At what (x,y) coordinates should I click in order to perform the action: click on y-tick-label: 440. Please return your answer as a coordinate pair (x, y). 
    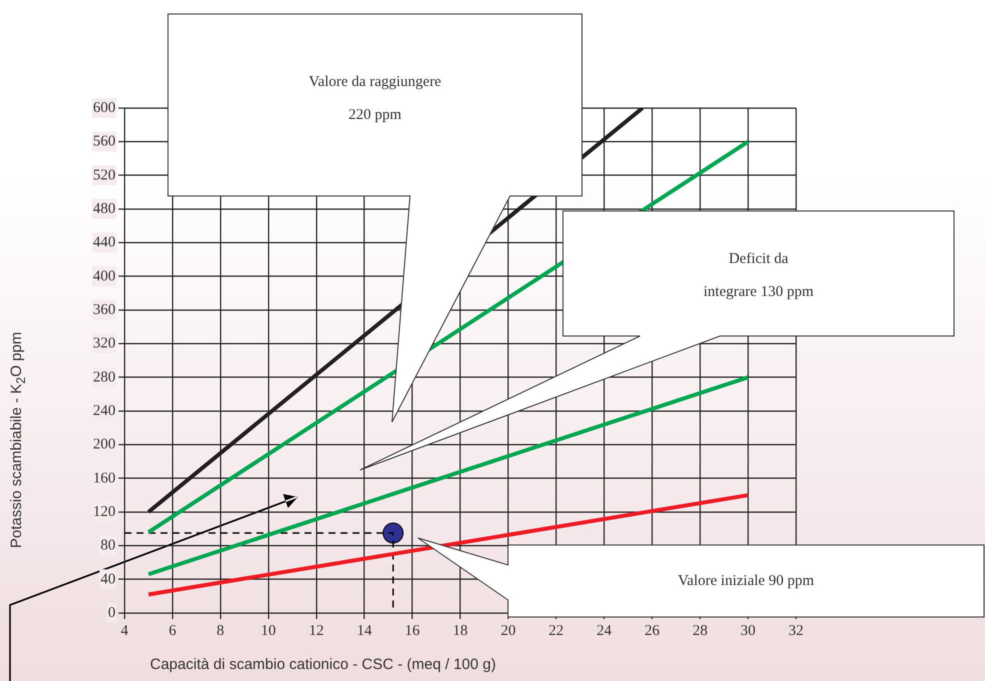
    Looking at the image, I should click on (104, 242).